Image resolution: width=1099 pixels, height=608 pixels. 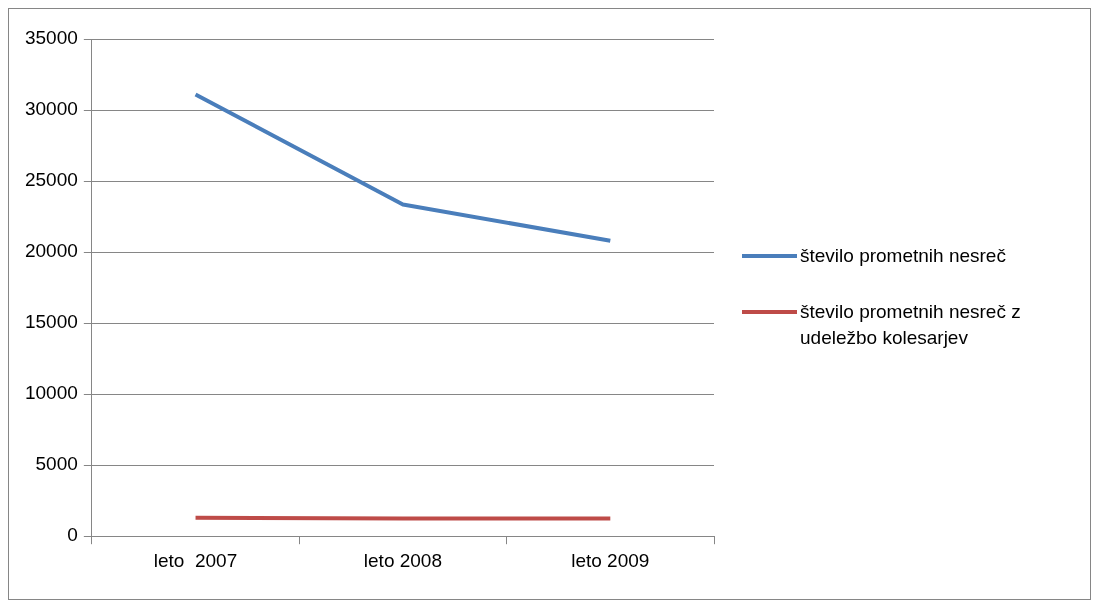 What do you see at coordinates (56, 464) in the screenshot?
I see `y-tick-label: 5000` at bounding box center [56, 464].